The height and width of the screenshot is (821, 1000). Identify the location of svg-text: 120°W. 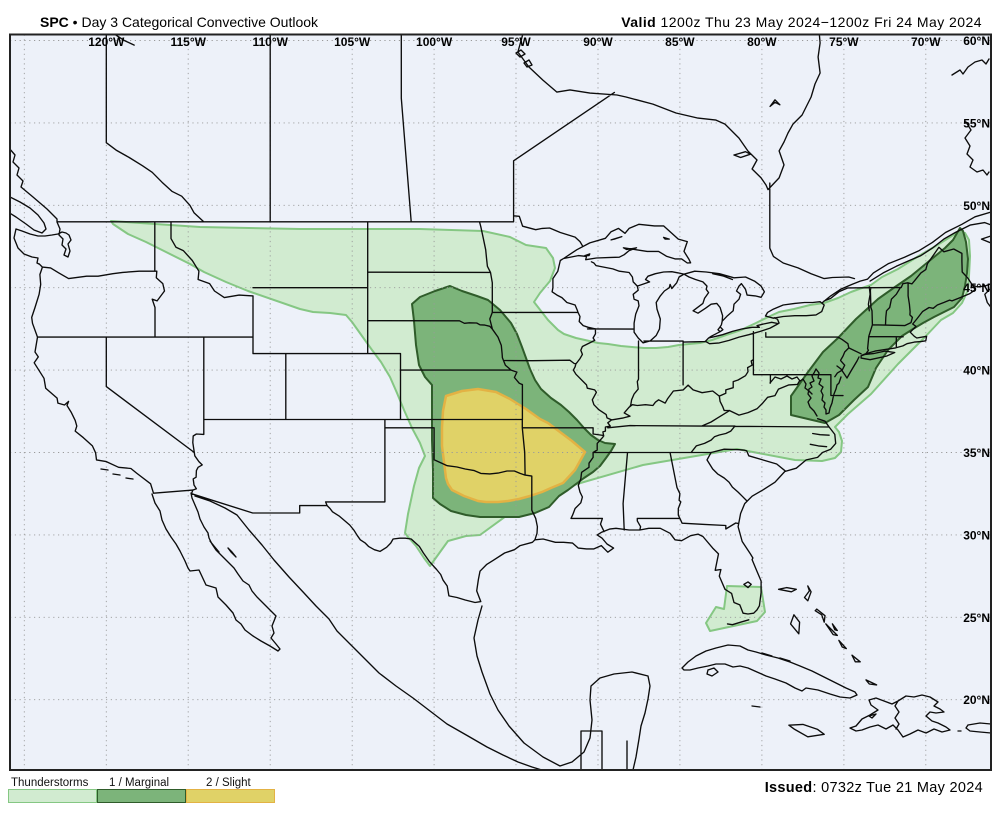
(106, 42).